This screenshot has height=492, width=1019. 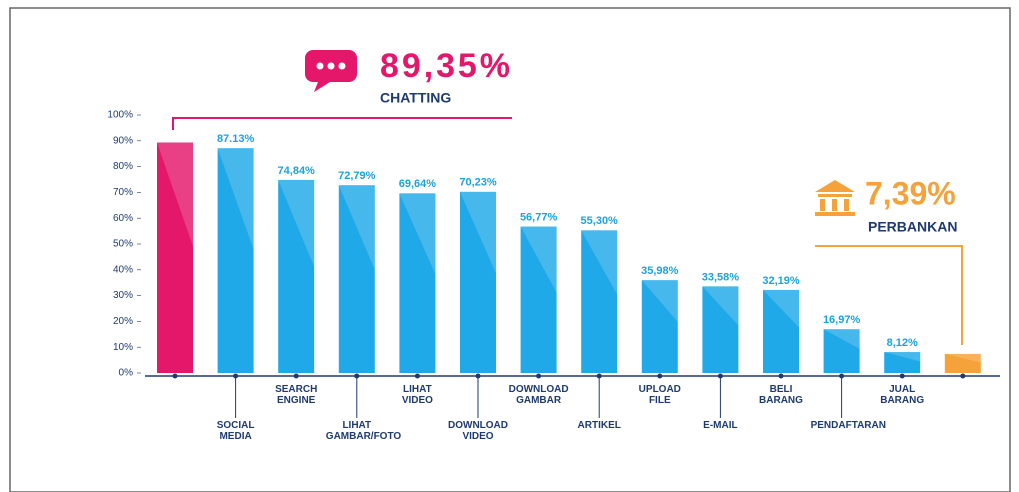 What do you see at coordinates (910, 193) in the screenshot?
I see `callout-value: 7,39%` at bounding box center [910, 193].